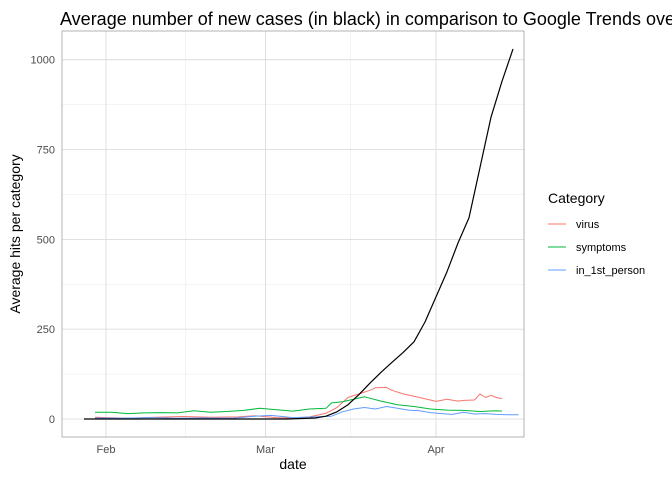 Image resolution: width=672 pixels, height=480 pixels. What do you see at coordinates (292, 464) in the screenshot?
I see `x-axis-title: date` at bounding box center [292, 464].